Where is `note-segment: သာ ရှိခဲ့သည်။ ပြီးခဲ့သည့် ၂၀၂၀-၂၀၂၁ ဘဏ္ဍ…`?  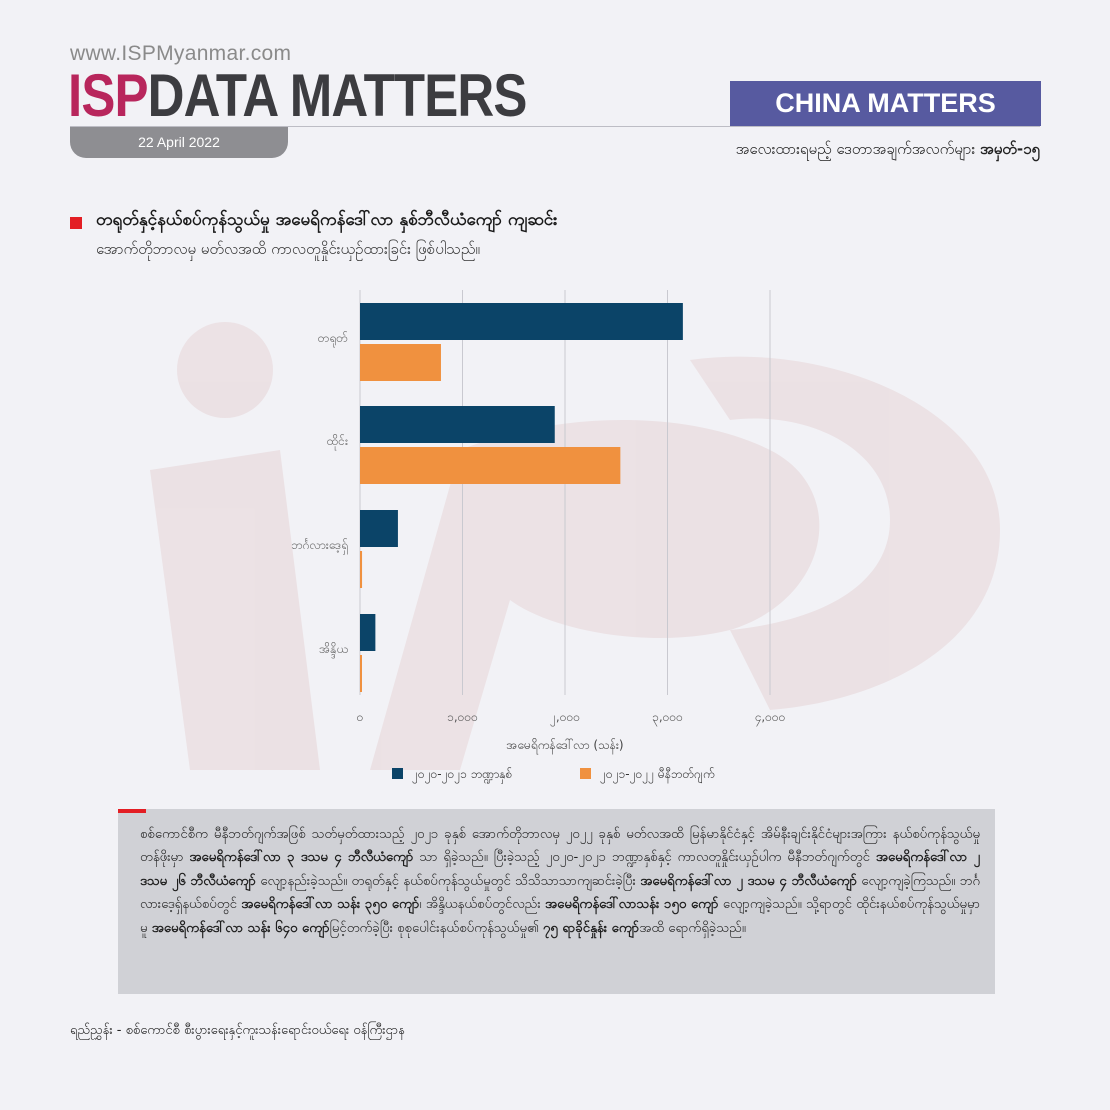
note-segment: သာ ရှိခဲ့သည်။ ပြီးခဲ့သည့် ၂၀၂၀-၂၀၂၁ ဘဏ္ဍ… is located at coordinates (644, 858).